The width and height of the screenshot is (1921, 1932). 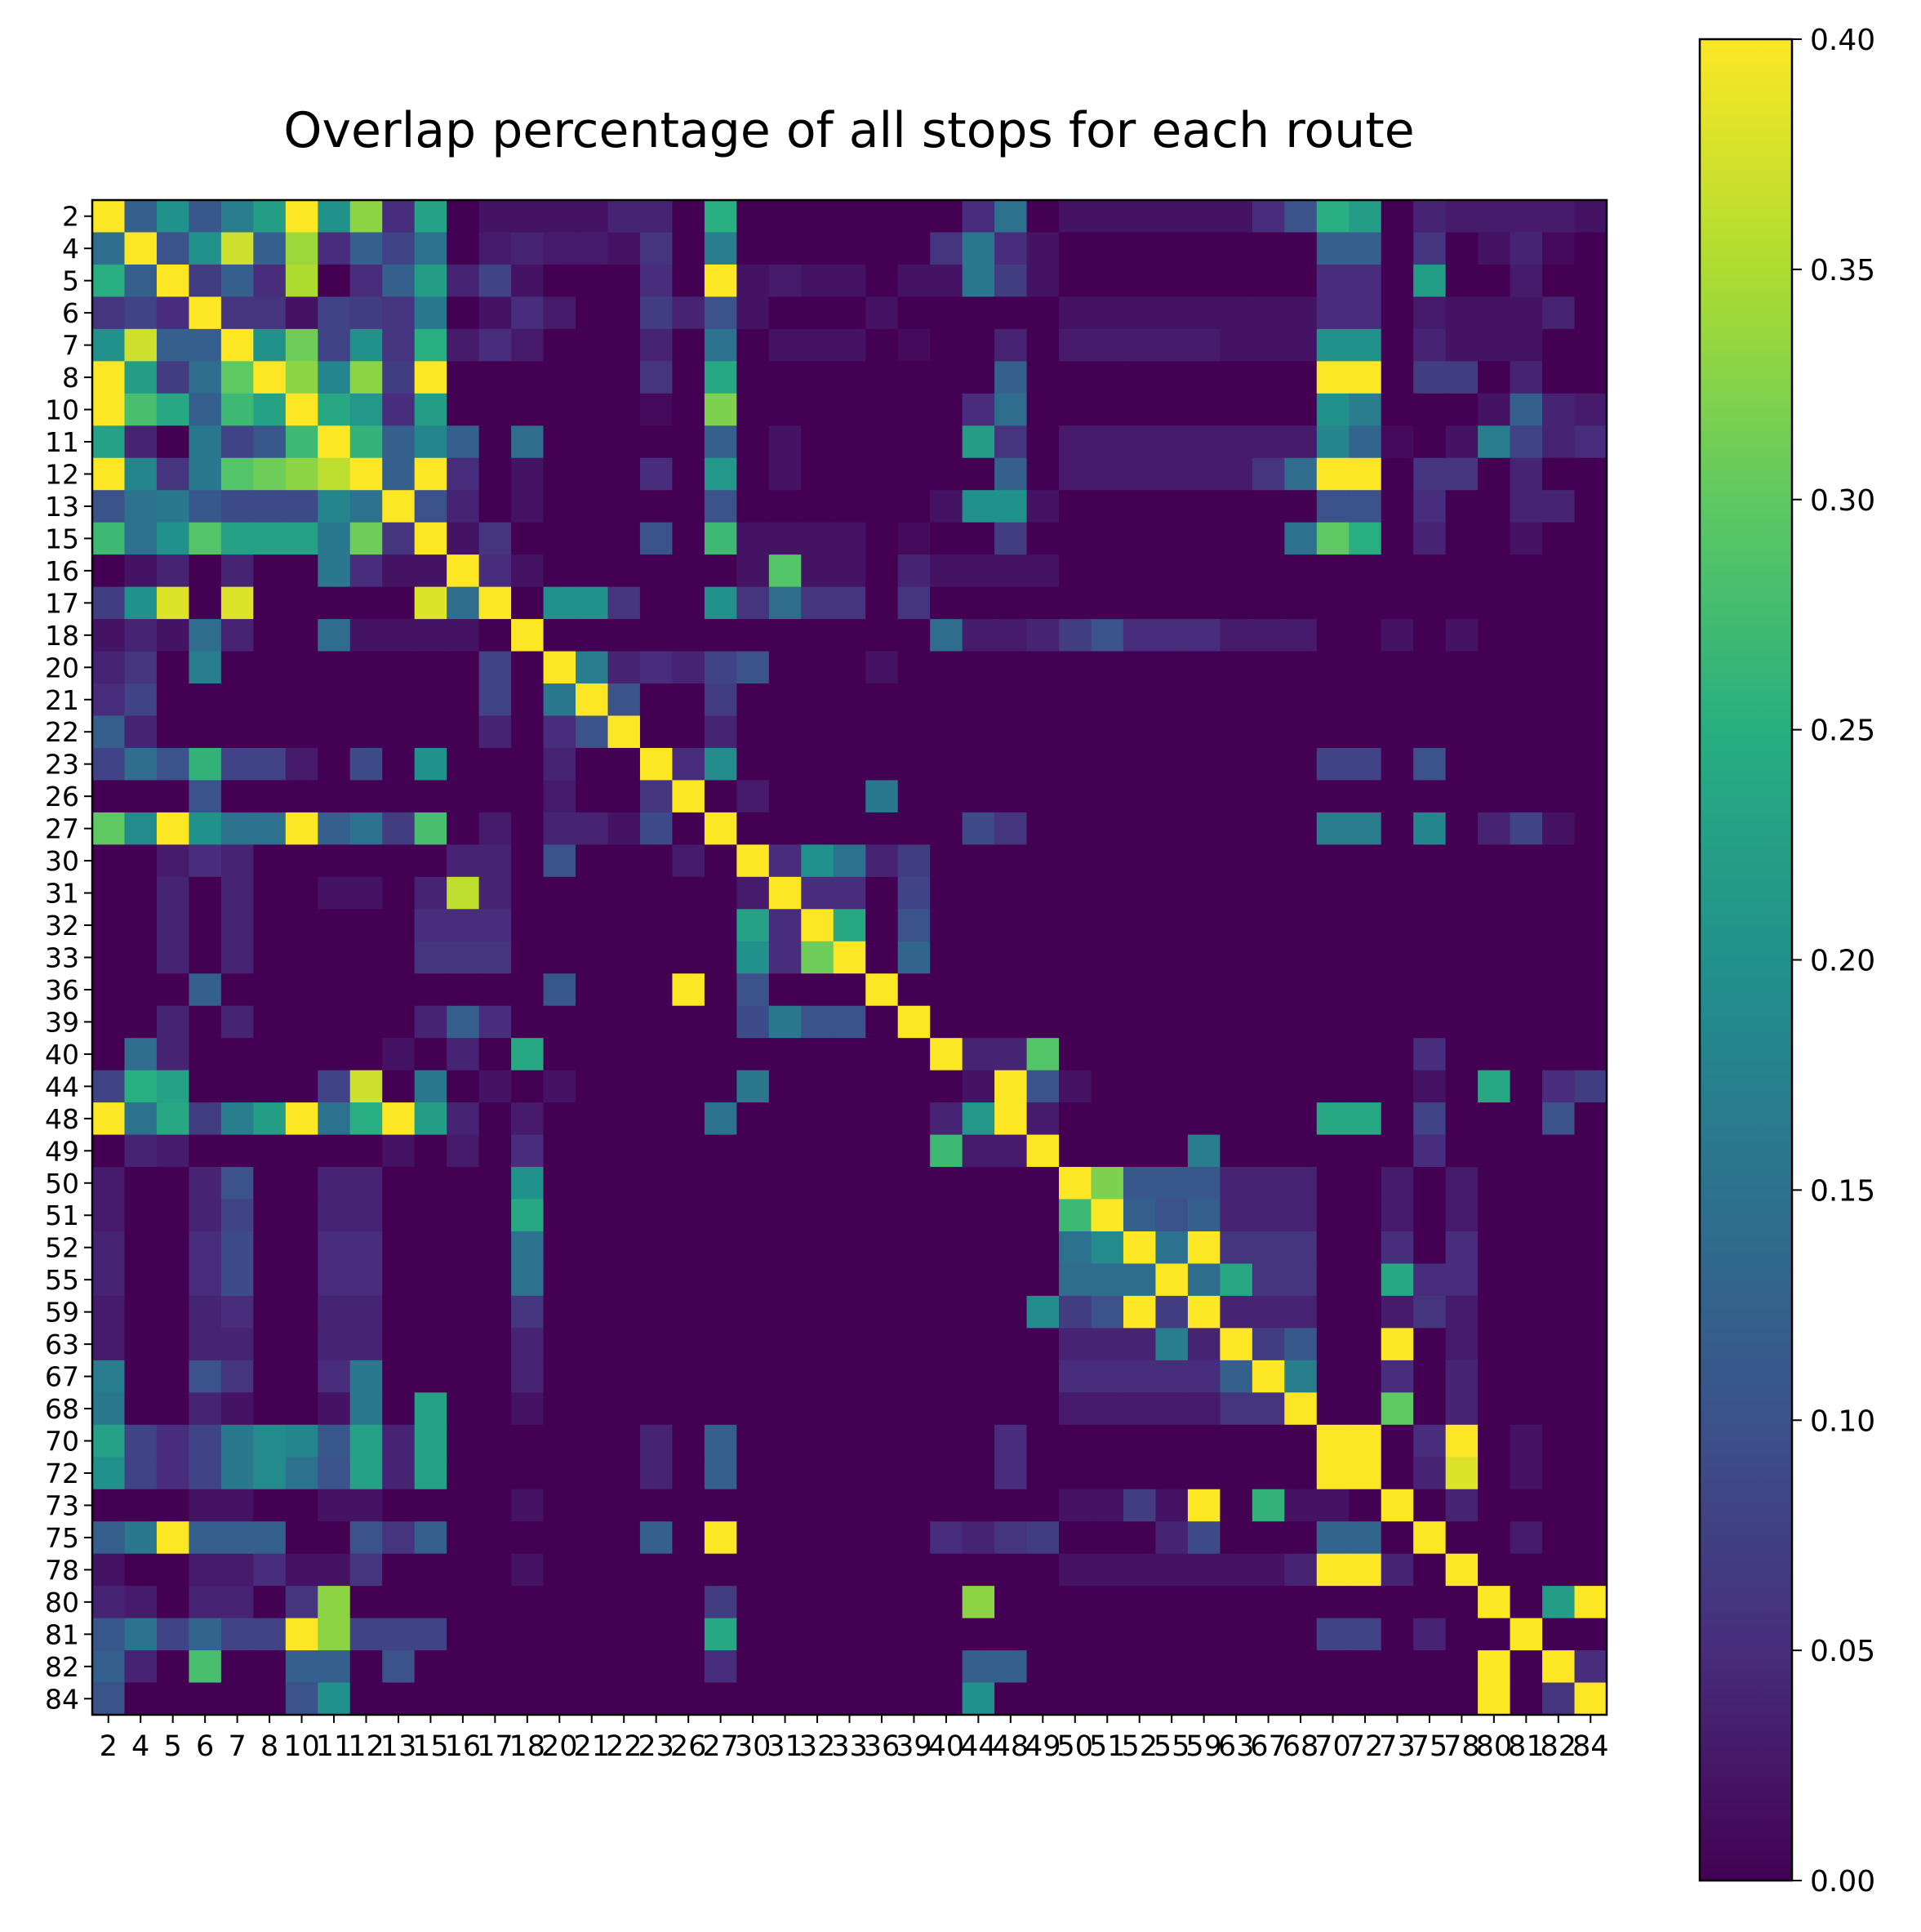 What do you see at coordinates (1842, 1882) in the screenshot?
I see `colorbar-tick-label: 0.00` at bounding box center [1842, 1882].